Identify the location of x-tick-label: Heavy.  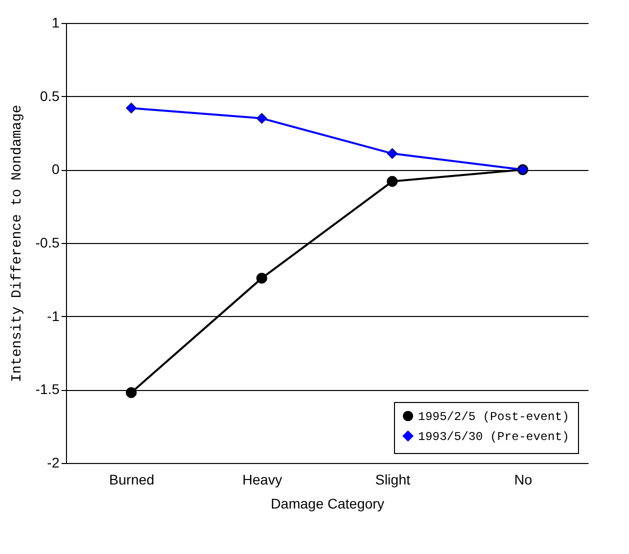
(262, 480).